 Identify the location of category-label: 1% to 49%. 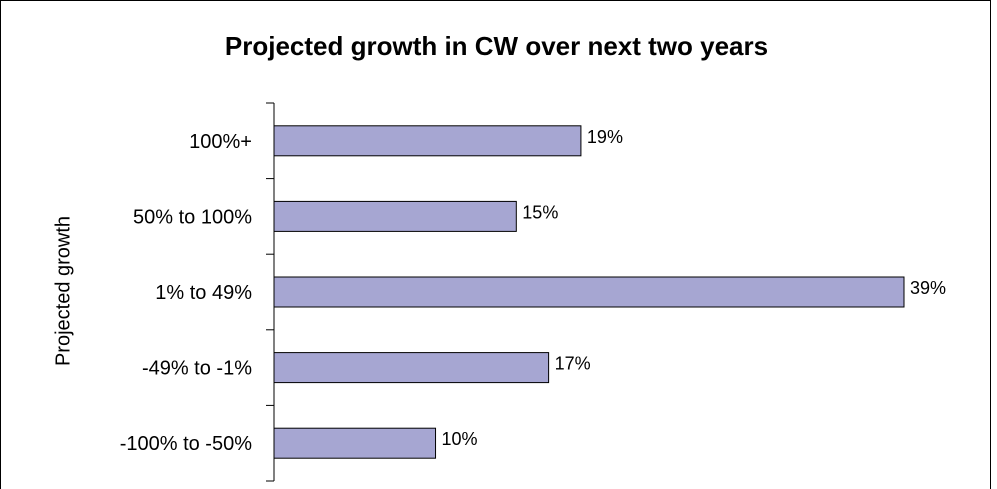
(203, 293).